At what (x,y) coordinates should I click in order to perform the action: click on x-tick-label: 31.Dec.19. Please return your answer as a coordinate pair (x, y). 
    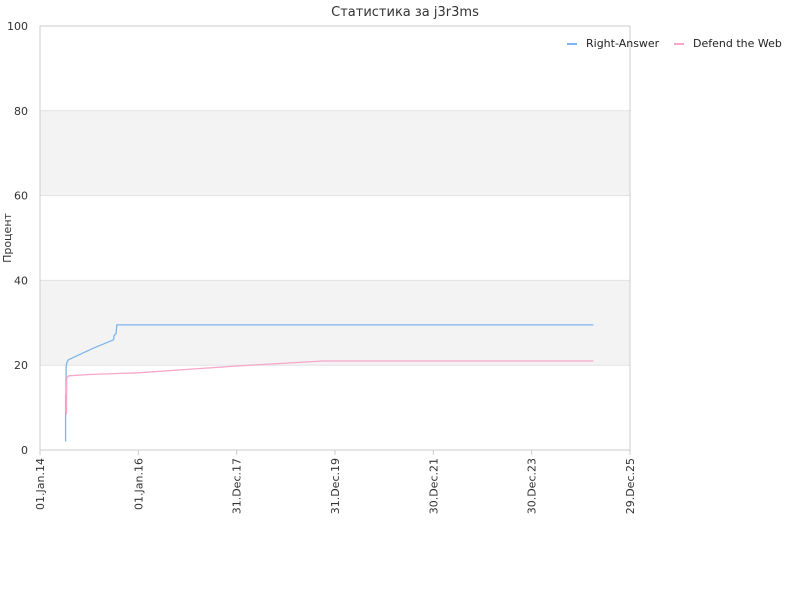
    Looking at the image, I should click on (335, 486).